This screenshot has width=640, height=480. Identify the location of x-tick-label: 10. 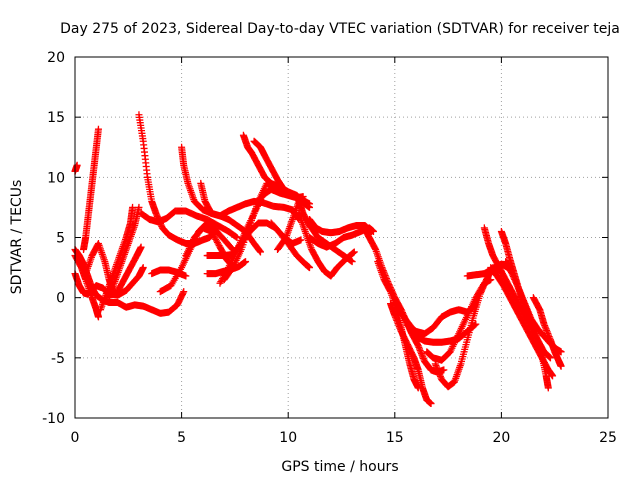
(288, 438).